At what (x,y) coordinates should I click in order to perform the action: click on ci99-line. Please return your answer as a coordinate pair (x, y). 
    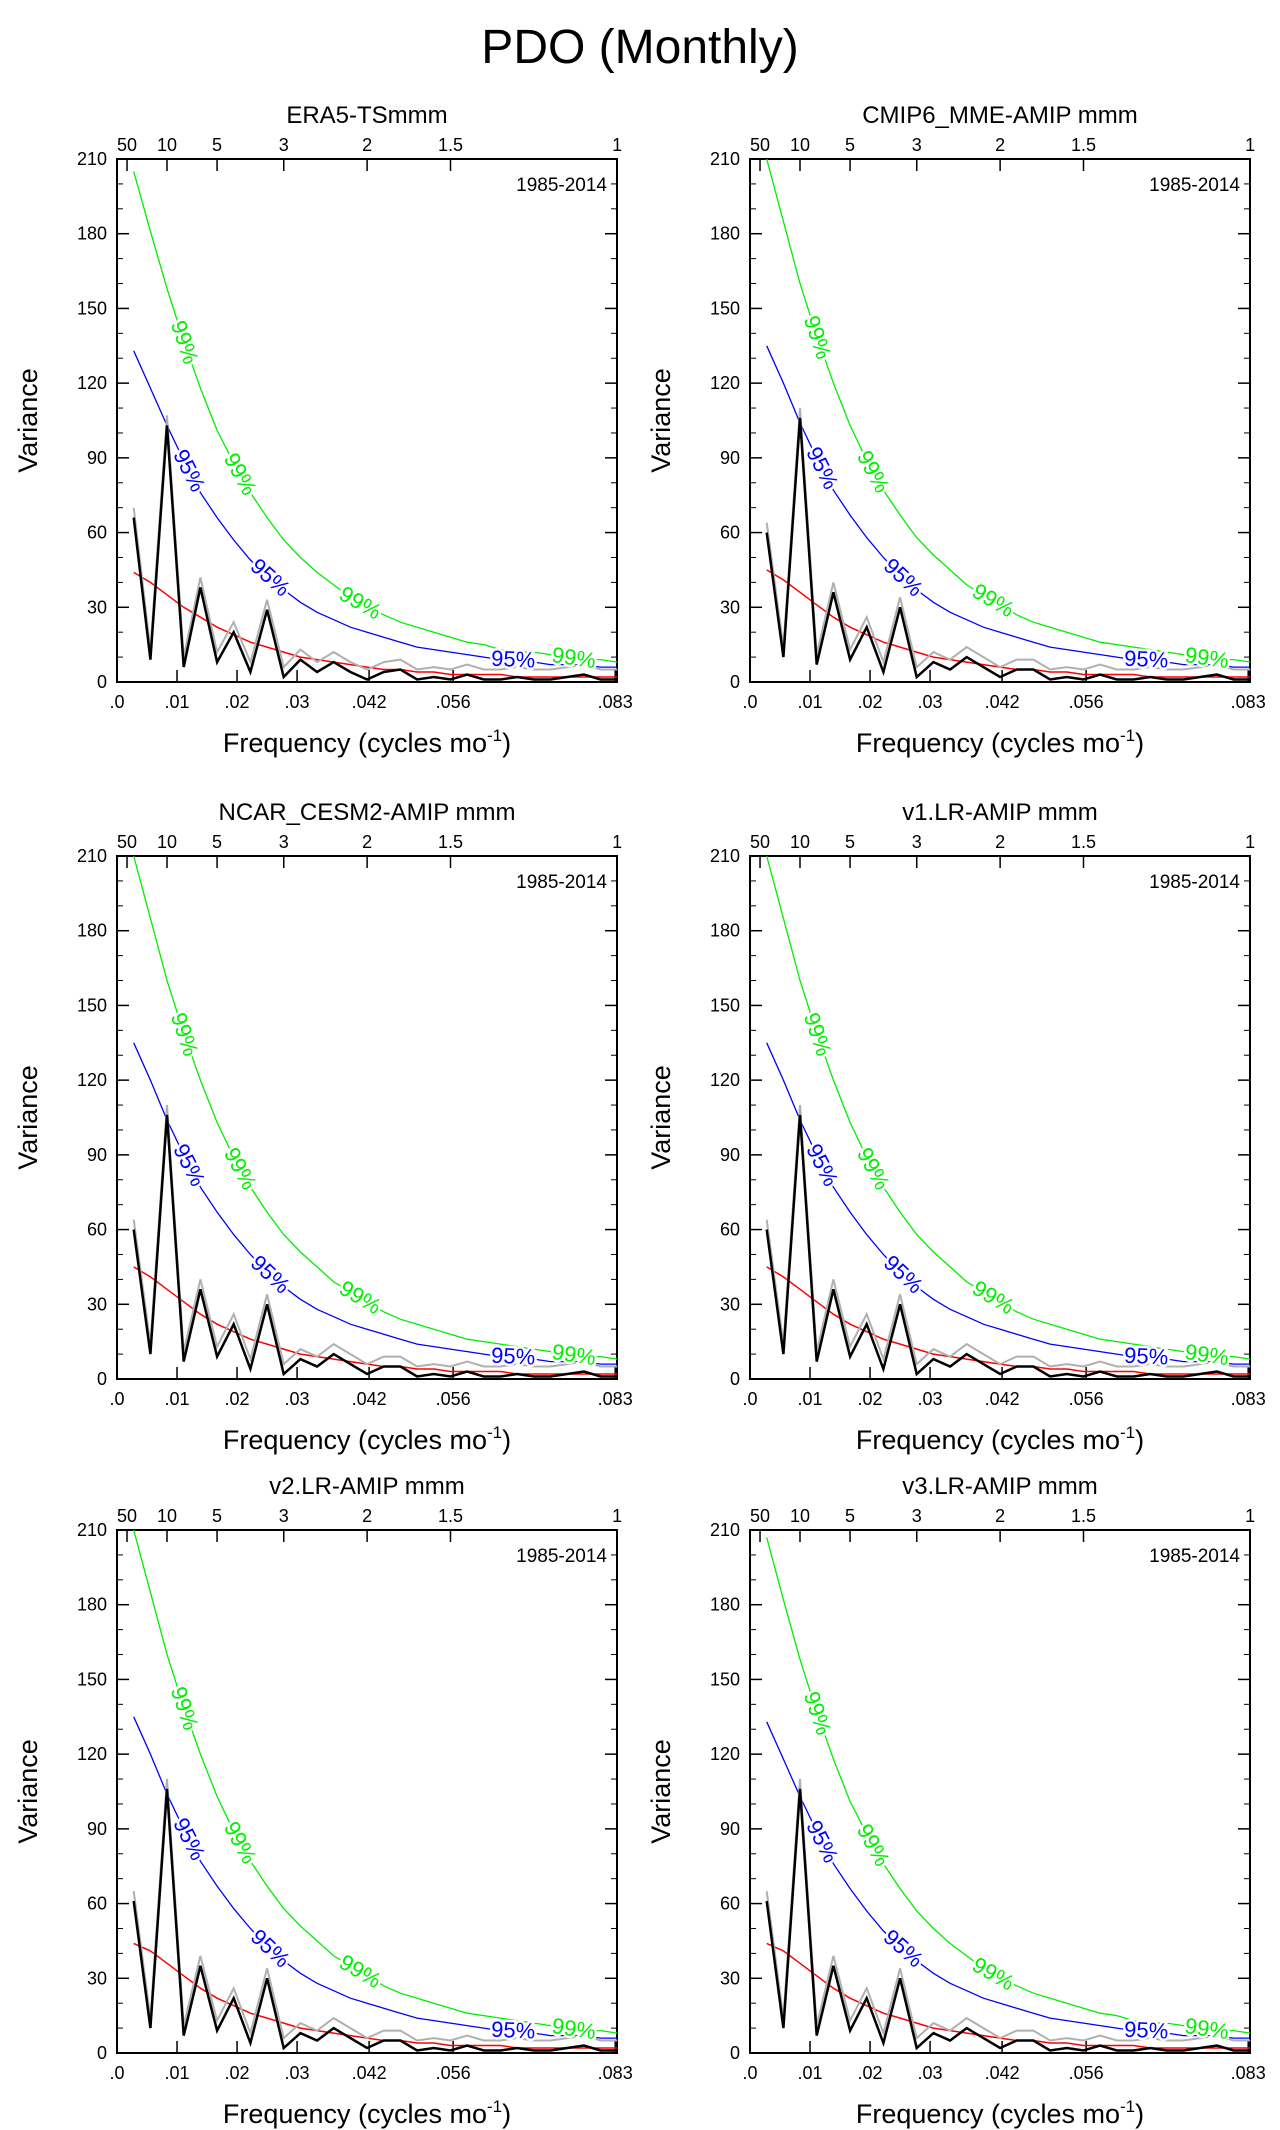
    Looking at the image, I should click on (1008, 1785).